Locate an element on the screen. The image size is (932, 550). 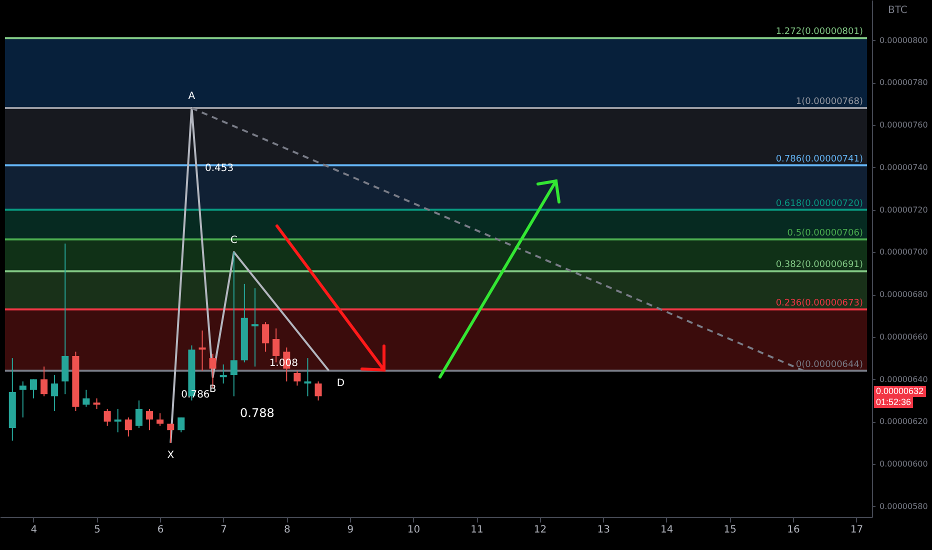
x-tick-label: 7 is located at coordinates (224, 530).